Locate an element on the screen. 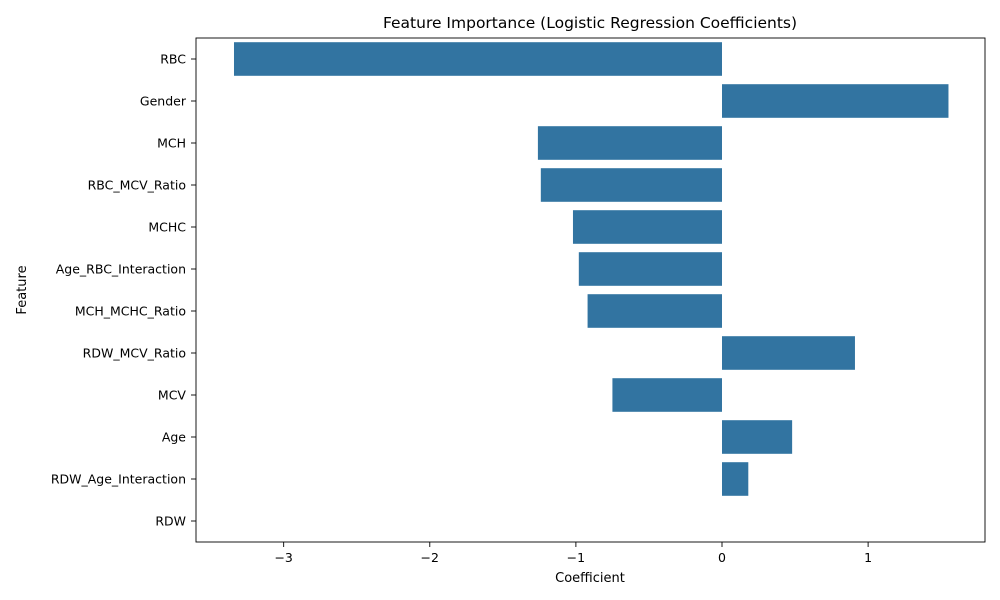  x-tick-label: 1 is located at coordinates (868, 557).